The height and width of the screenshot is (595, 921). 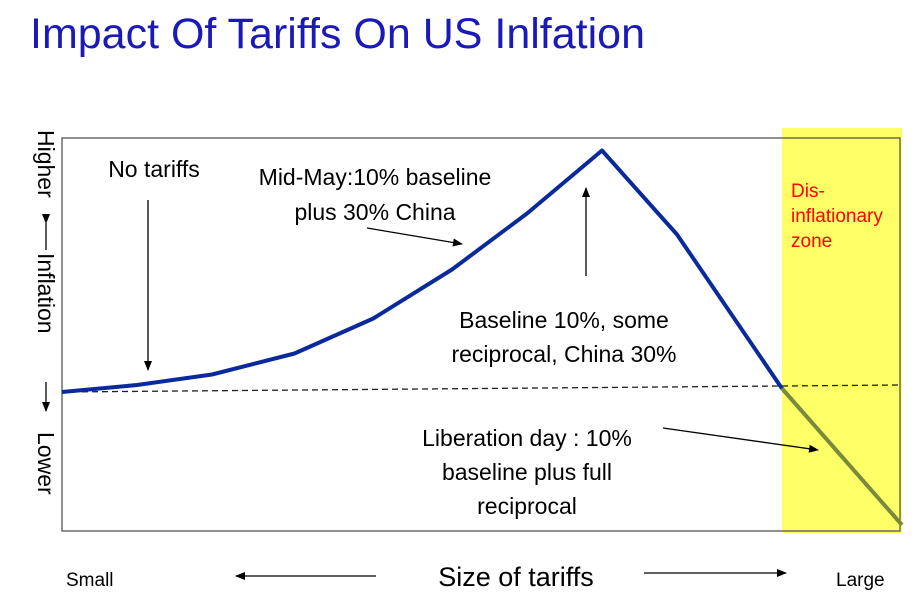 I want to click on annotation-no-tariffs: No tariffs, so click(x=154, y=169).